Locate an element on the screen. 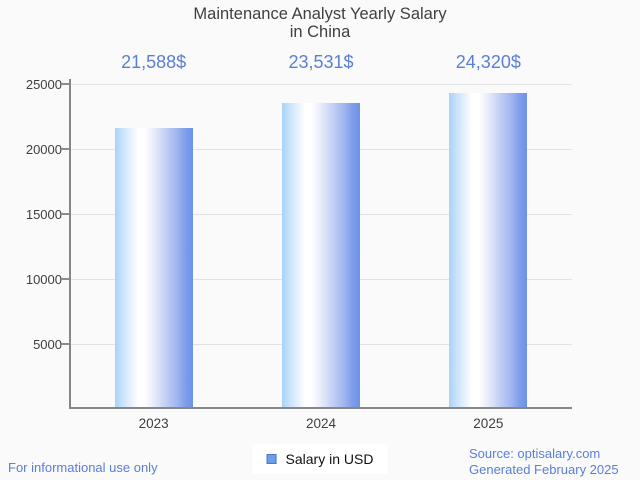 The height and width of the screenshot is (480, 640). x-axis-line is located at coordinates (321, 408).